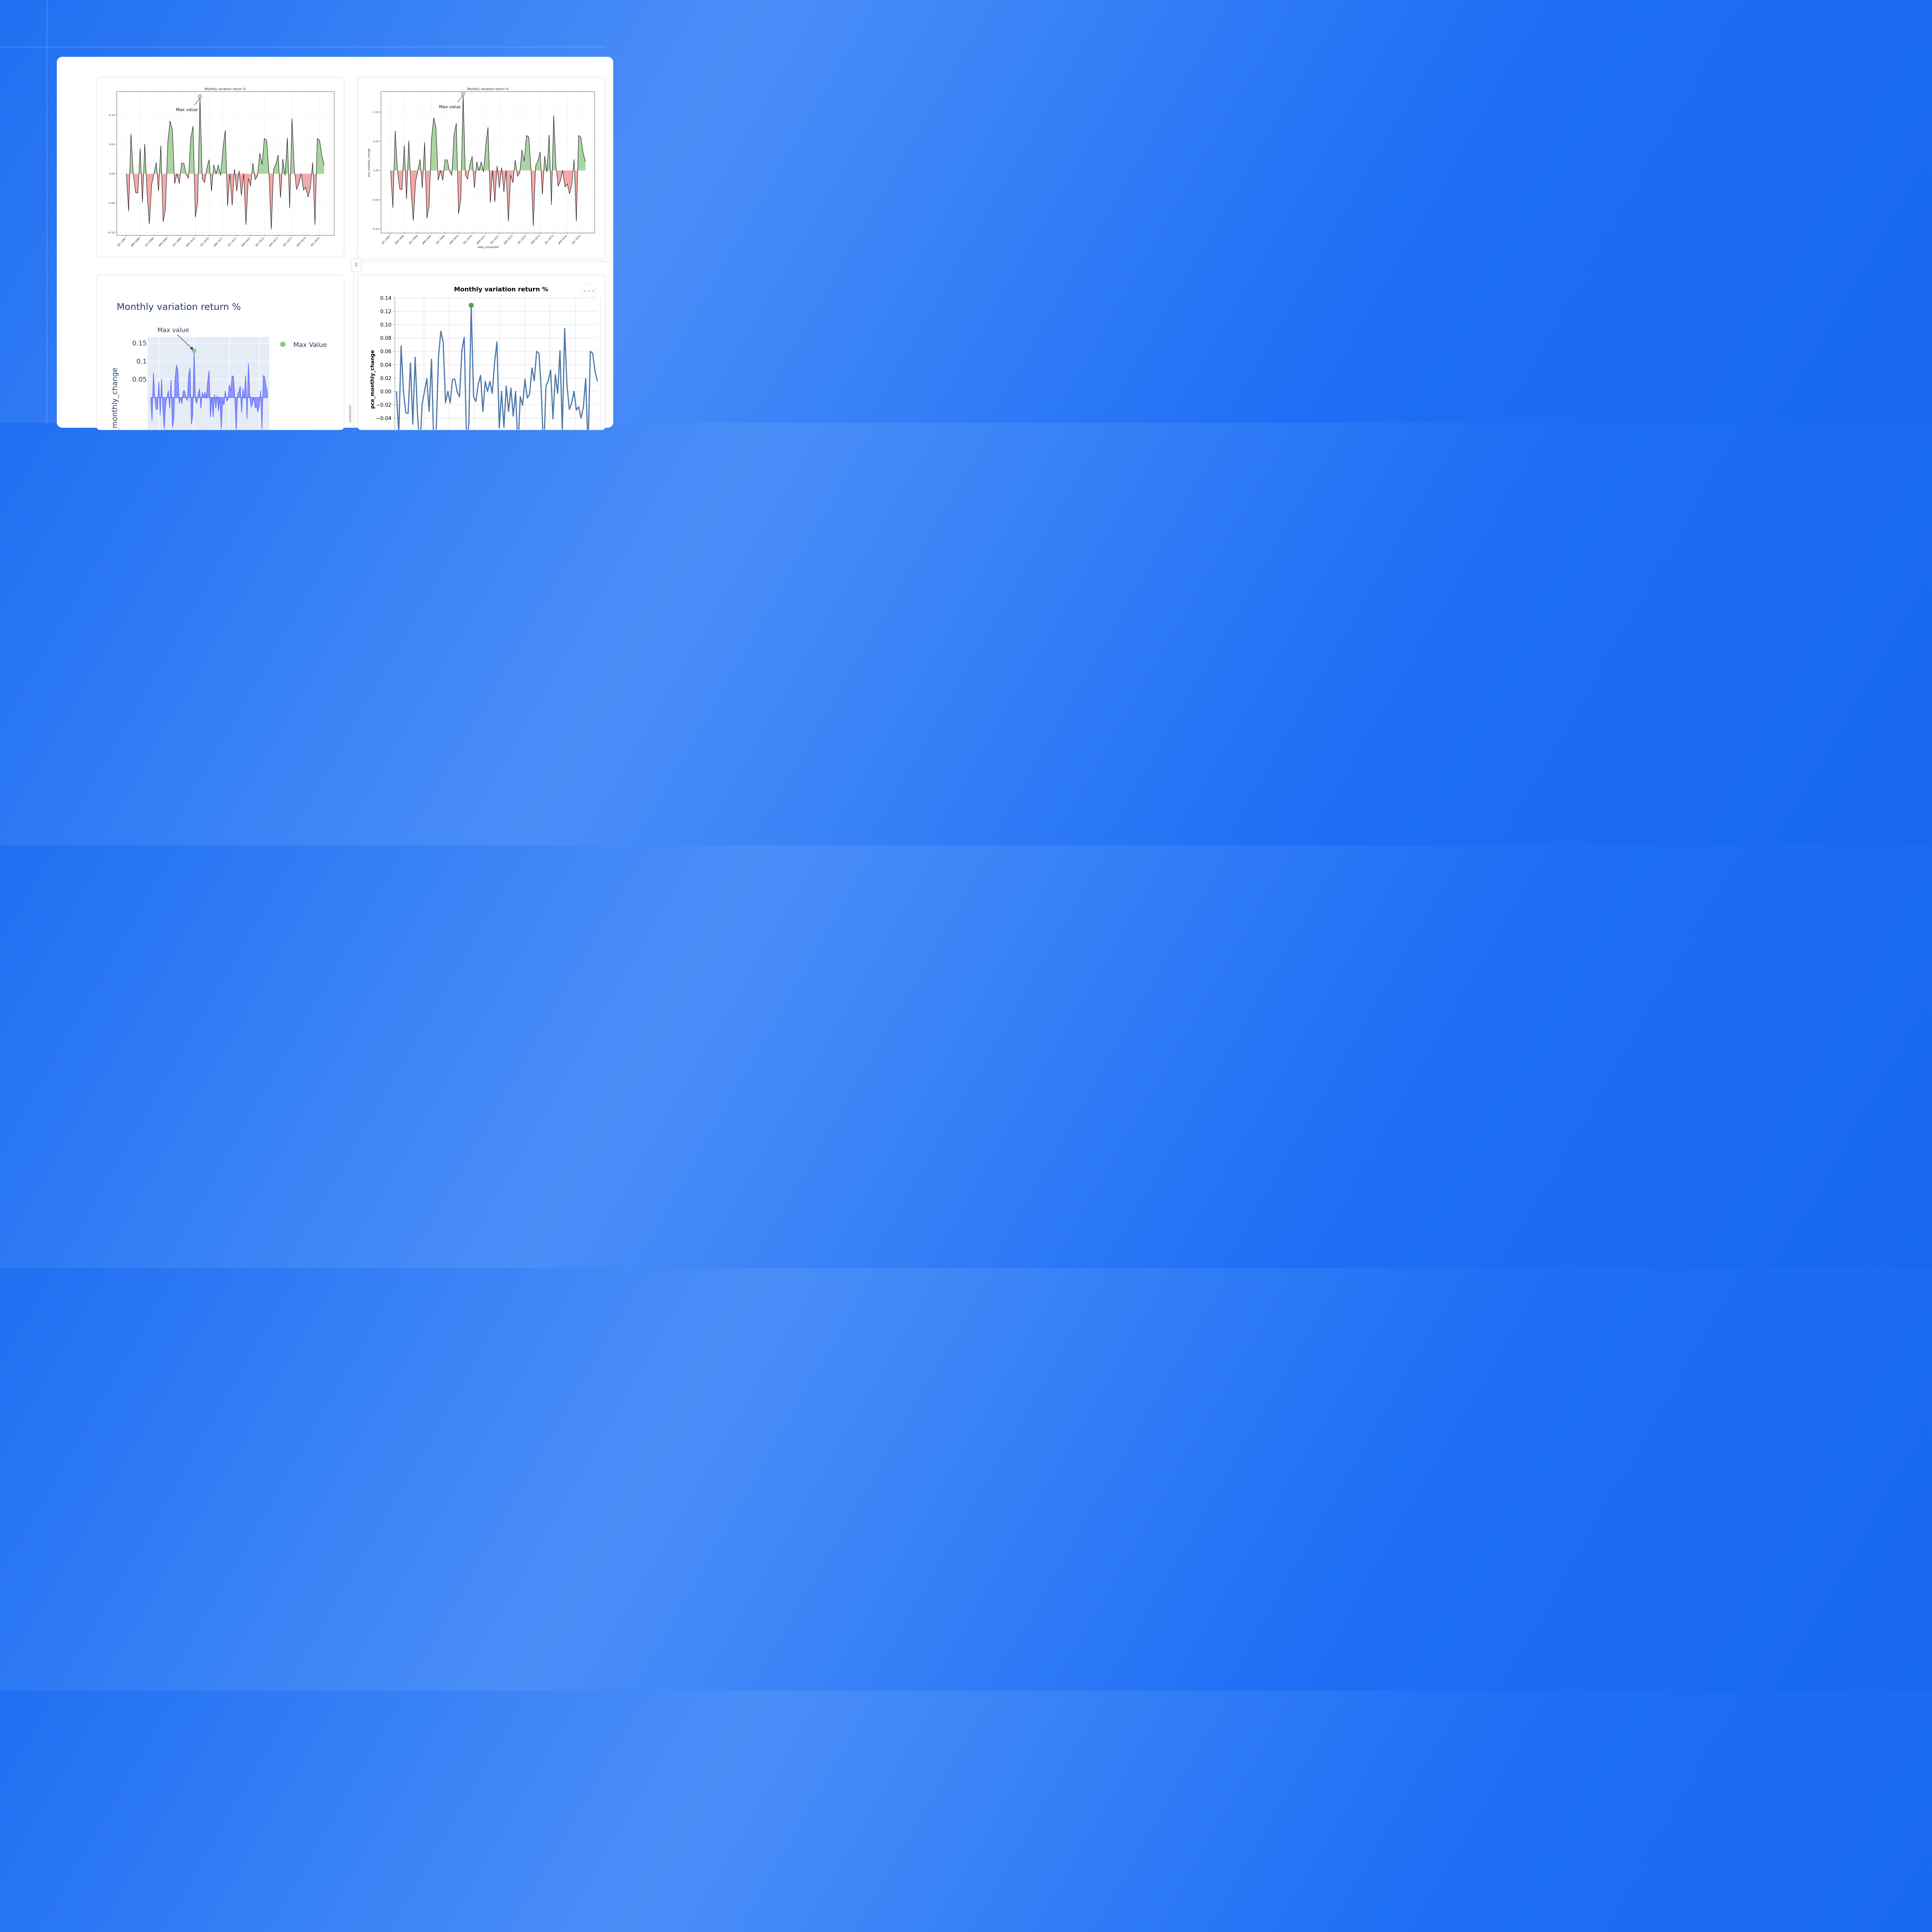  I want to click on y-axis-label: pce_monthly_change, so click(373, 380).